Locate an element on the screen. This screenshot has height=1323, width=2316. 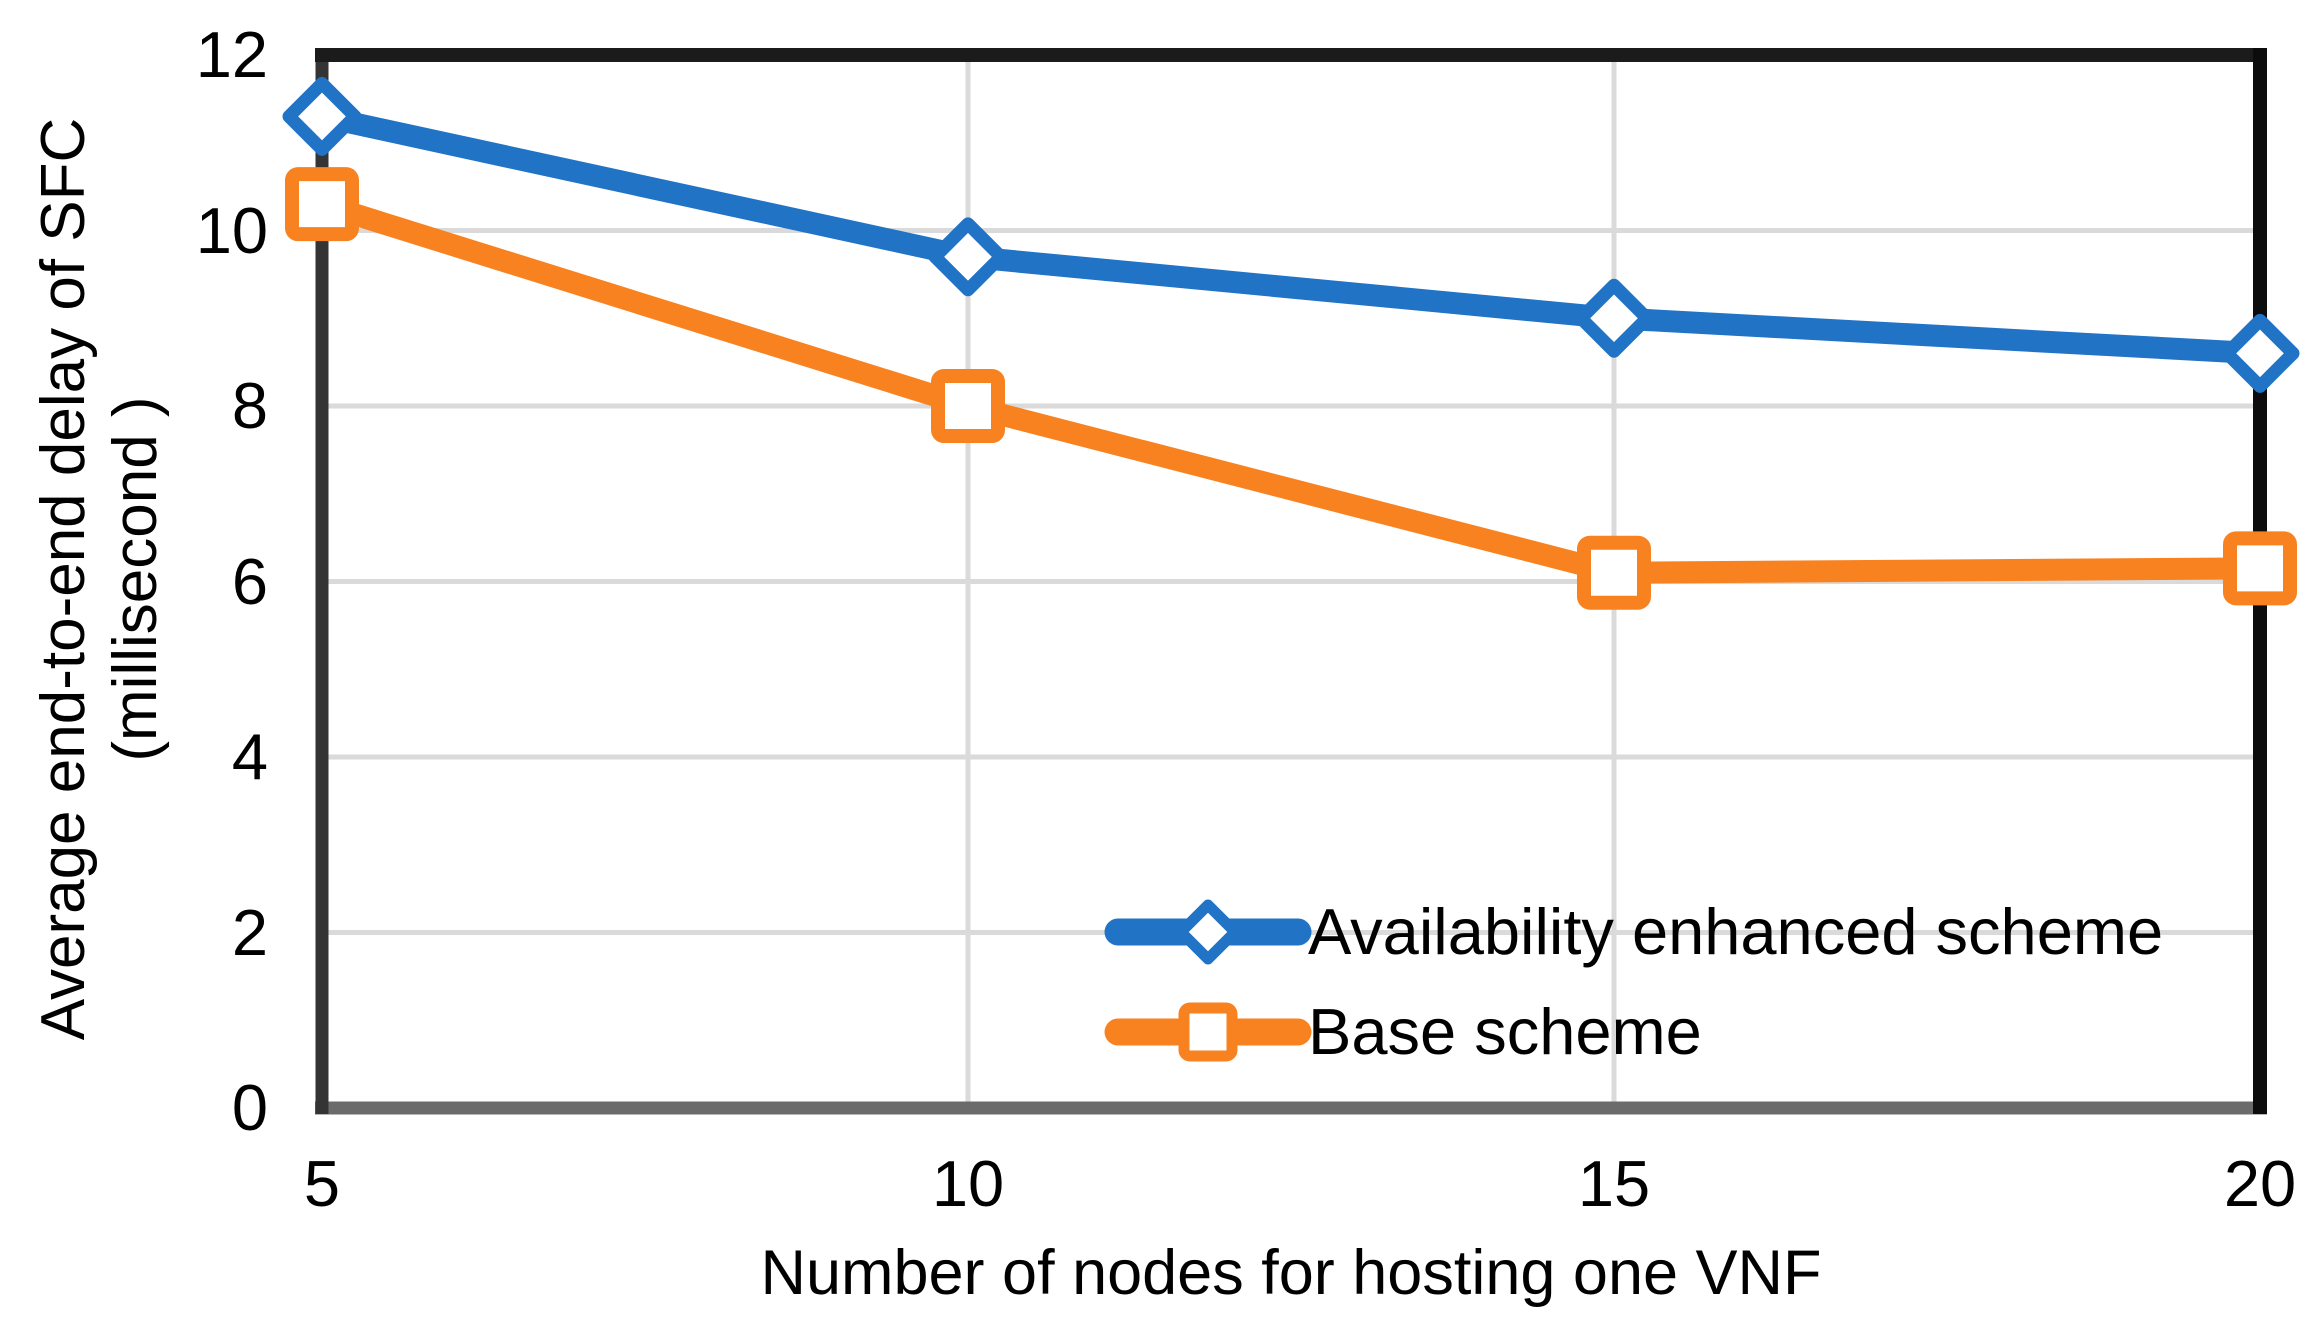
y-axis-tick-label: 12 is located at coordinates (231, 54).